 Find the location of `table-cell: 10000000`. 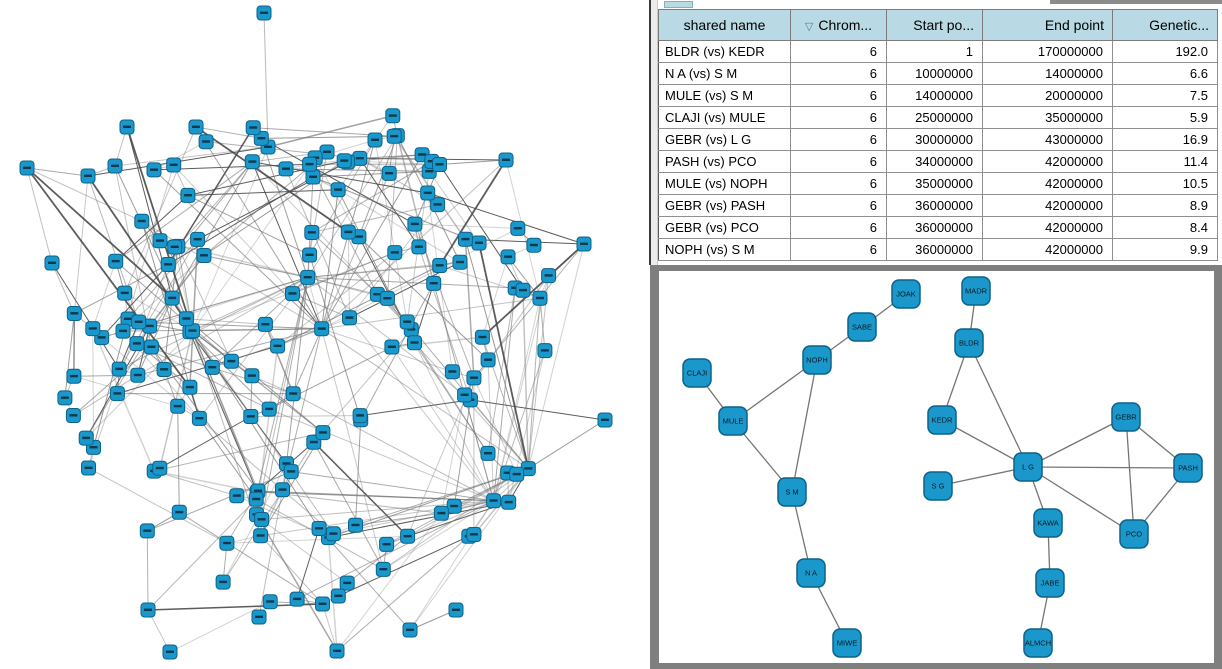

table-cell: 10000000 is located at coordinates (934, 73).